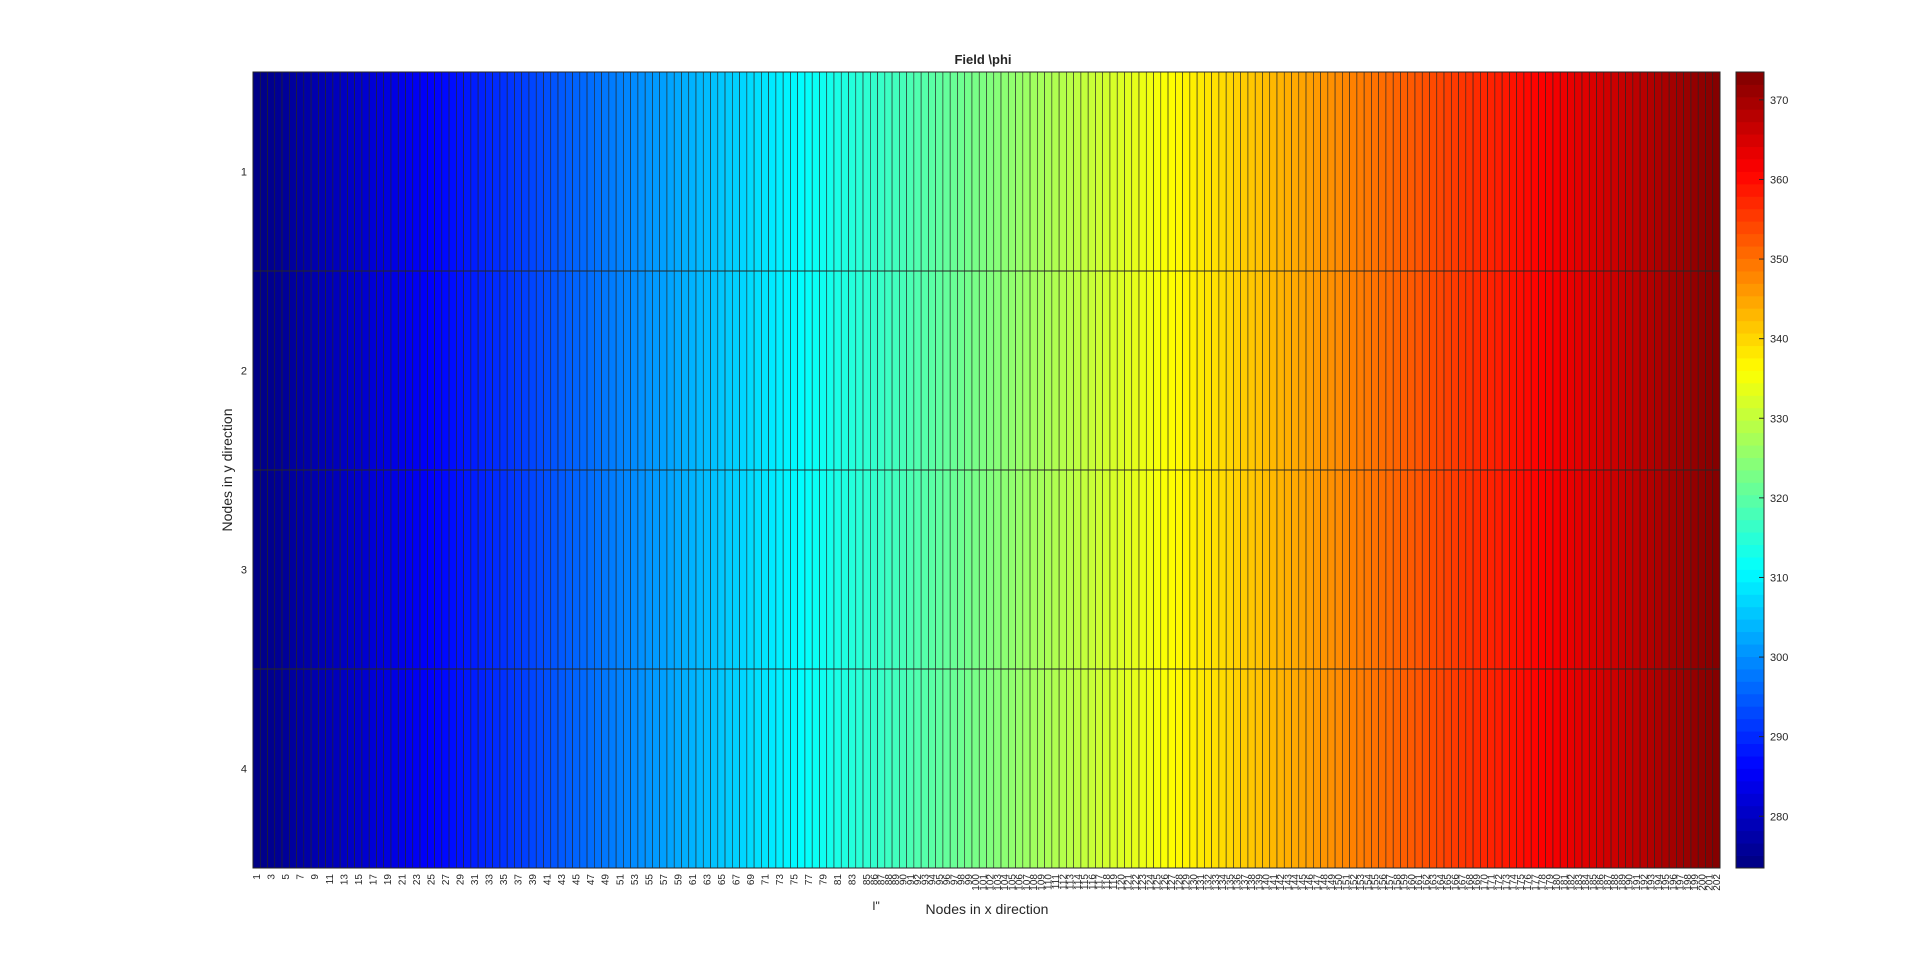  Describe the element at coordinates (591, 880) in the screenshot. I see `x-tick-label: 47` at that location.